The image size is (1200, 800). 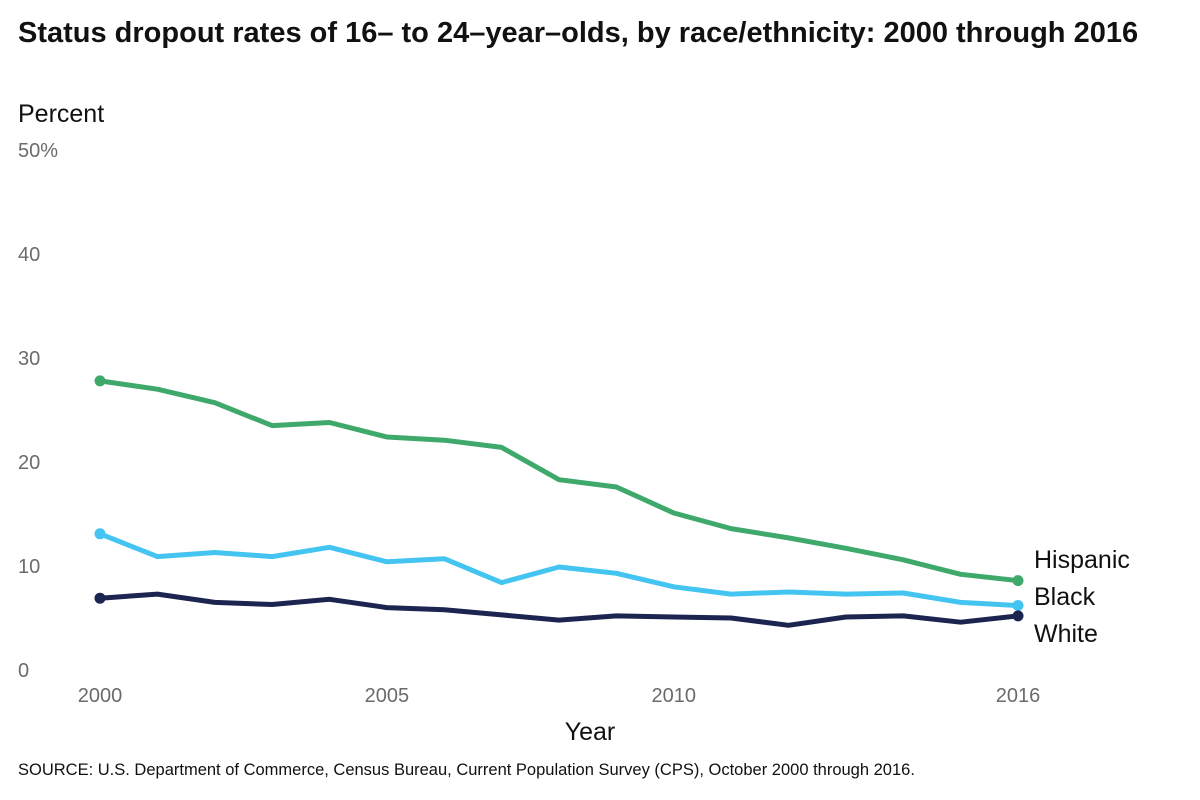 What do you see at coordinates (559, 569) in the screenshot?
I see `series-line-black` at bounding box center [559, 569].